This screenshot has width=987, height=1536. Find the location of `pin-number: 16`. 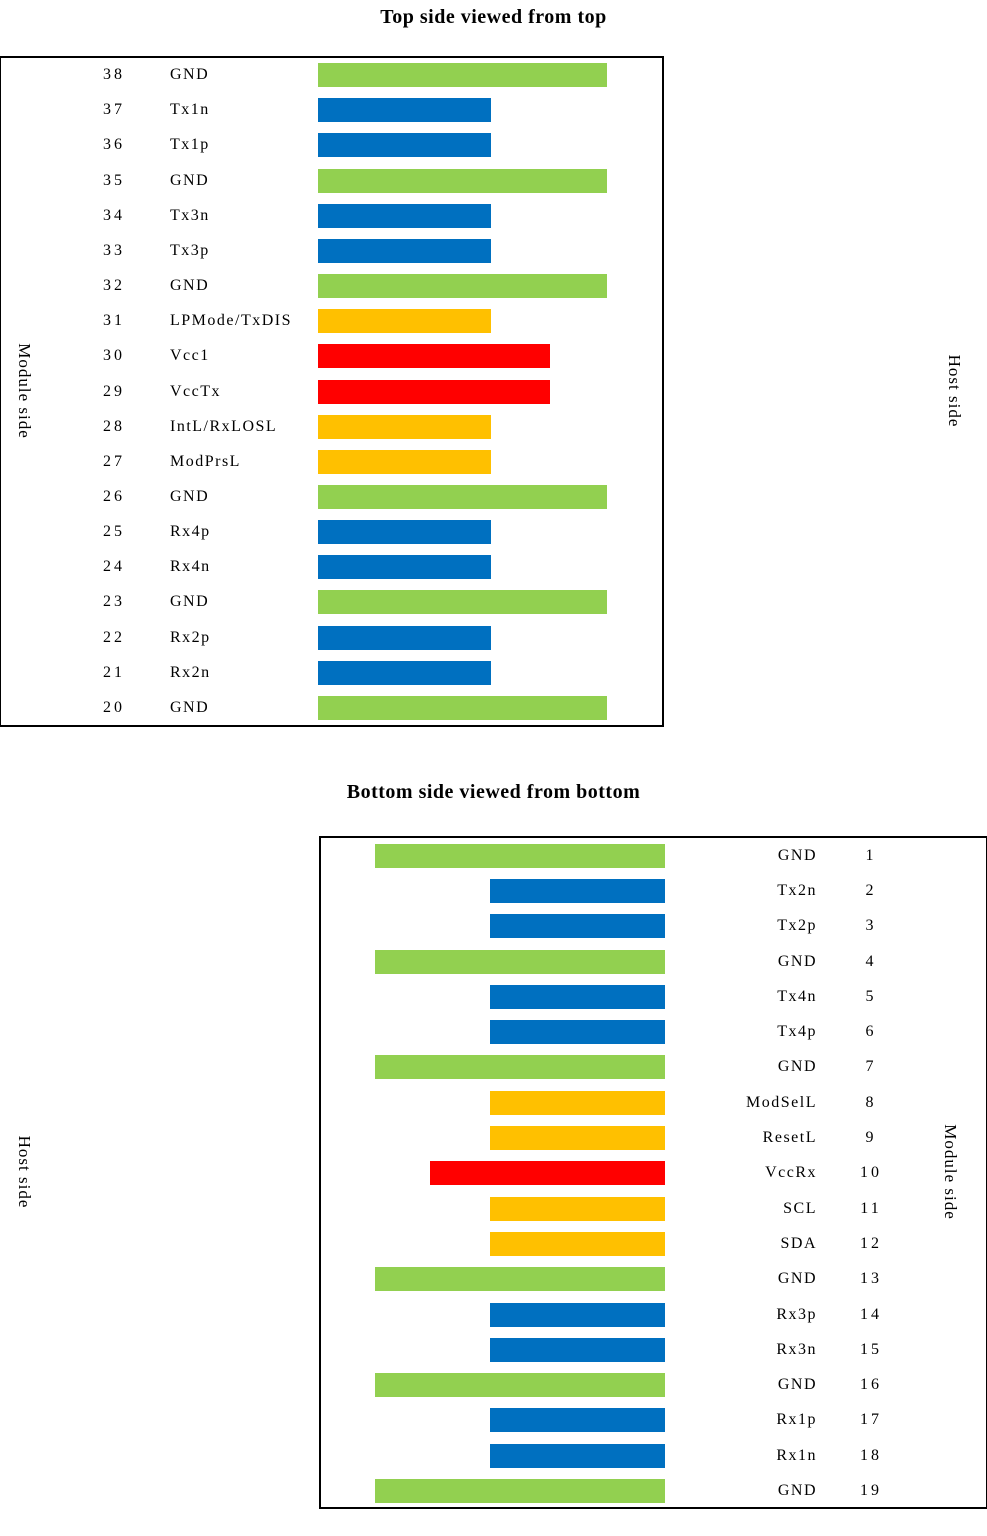

pin-number: 16 is located at coordinates (871, 1385).